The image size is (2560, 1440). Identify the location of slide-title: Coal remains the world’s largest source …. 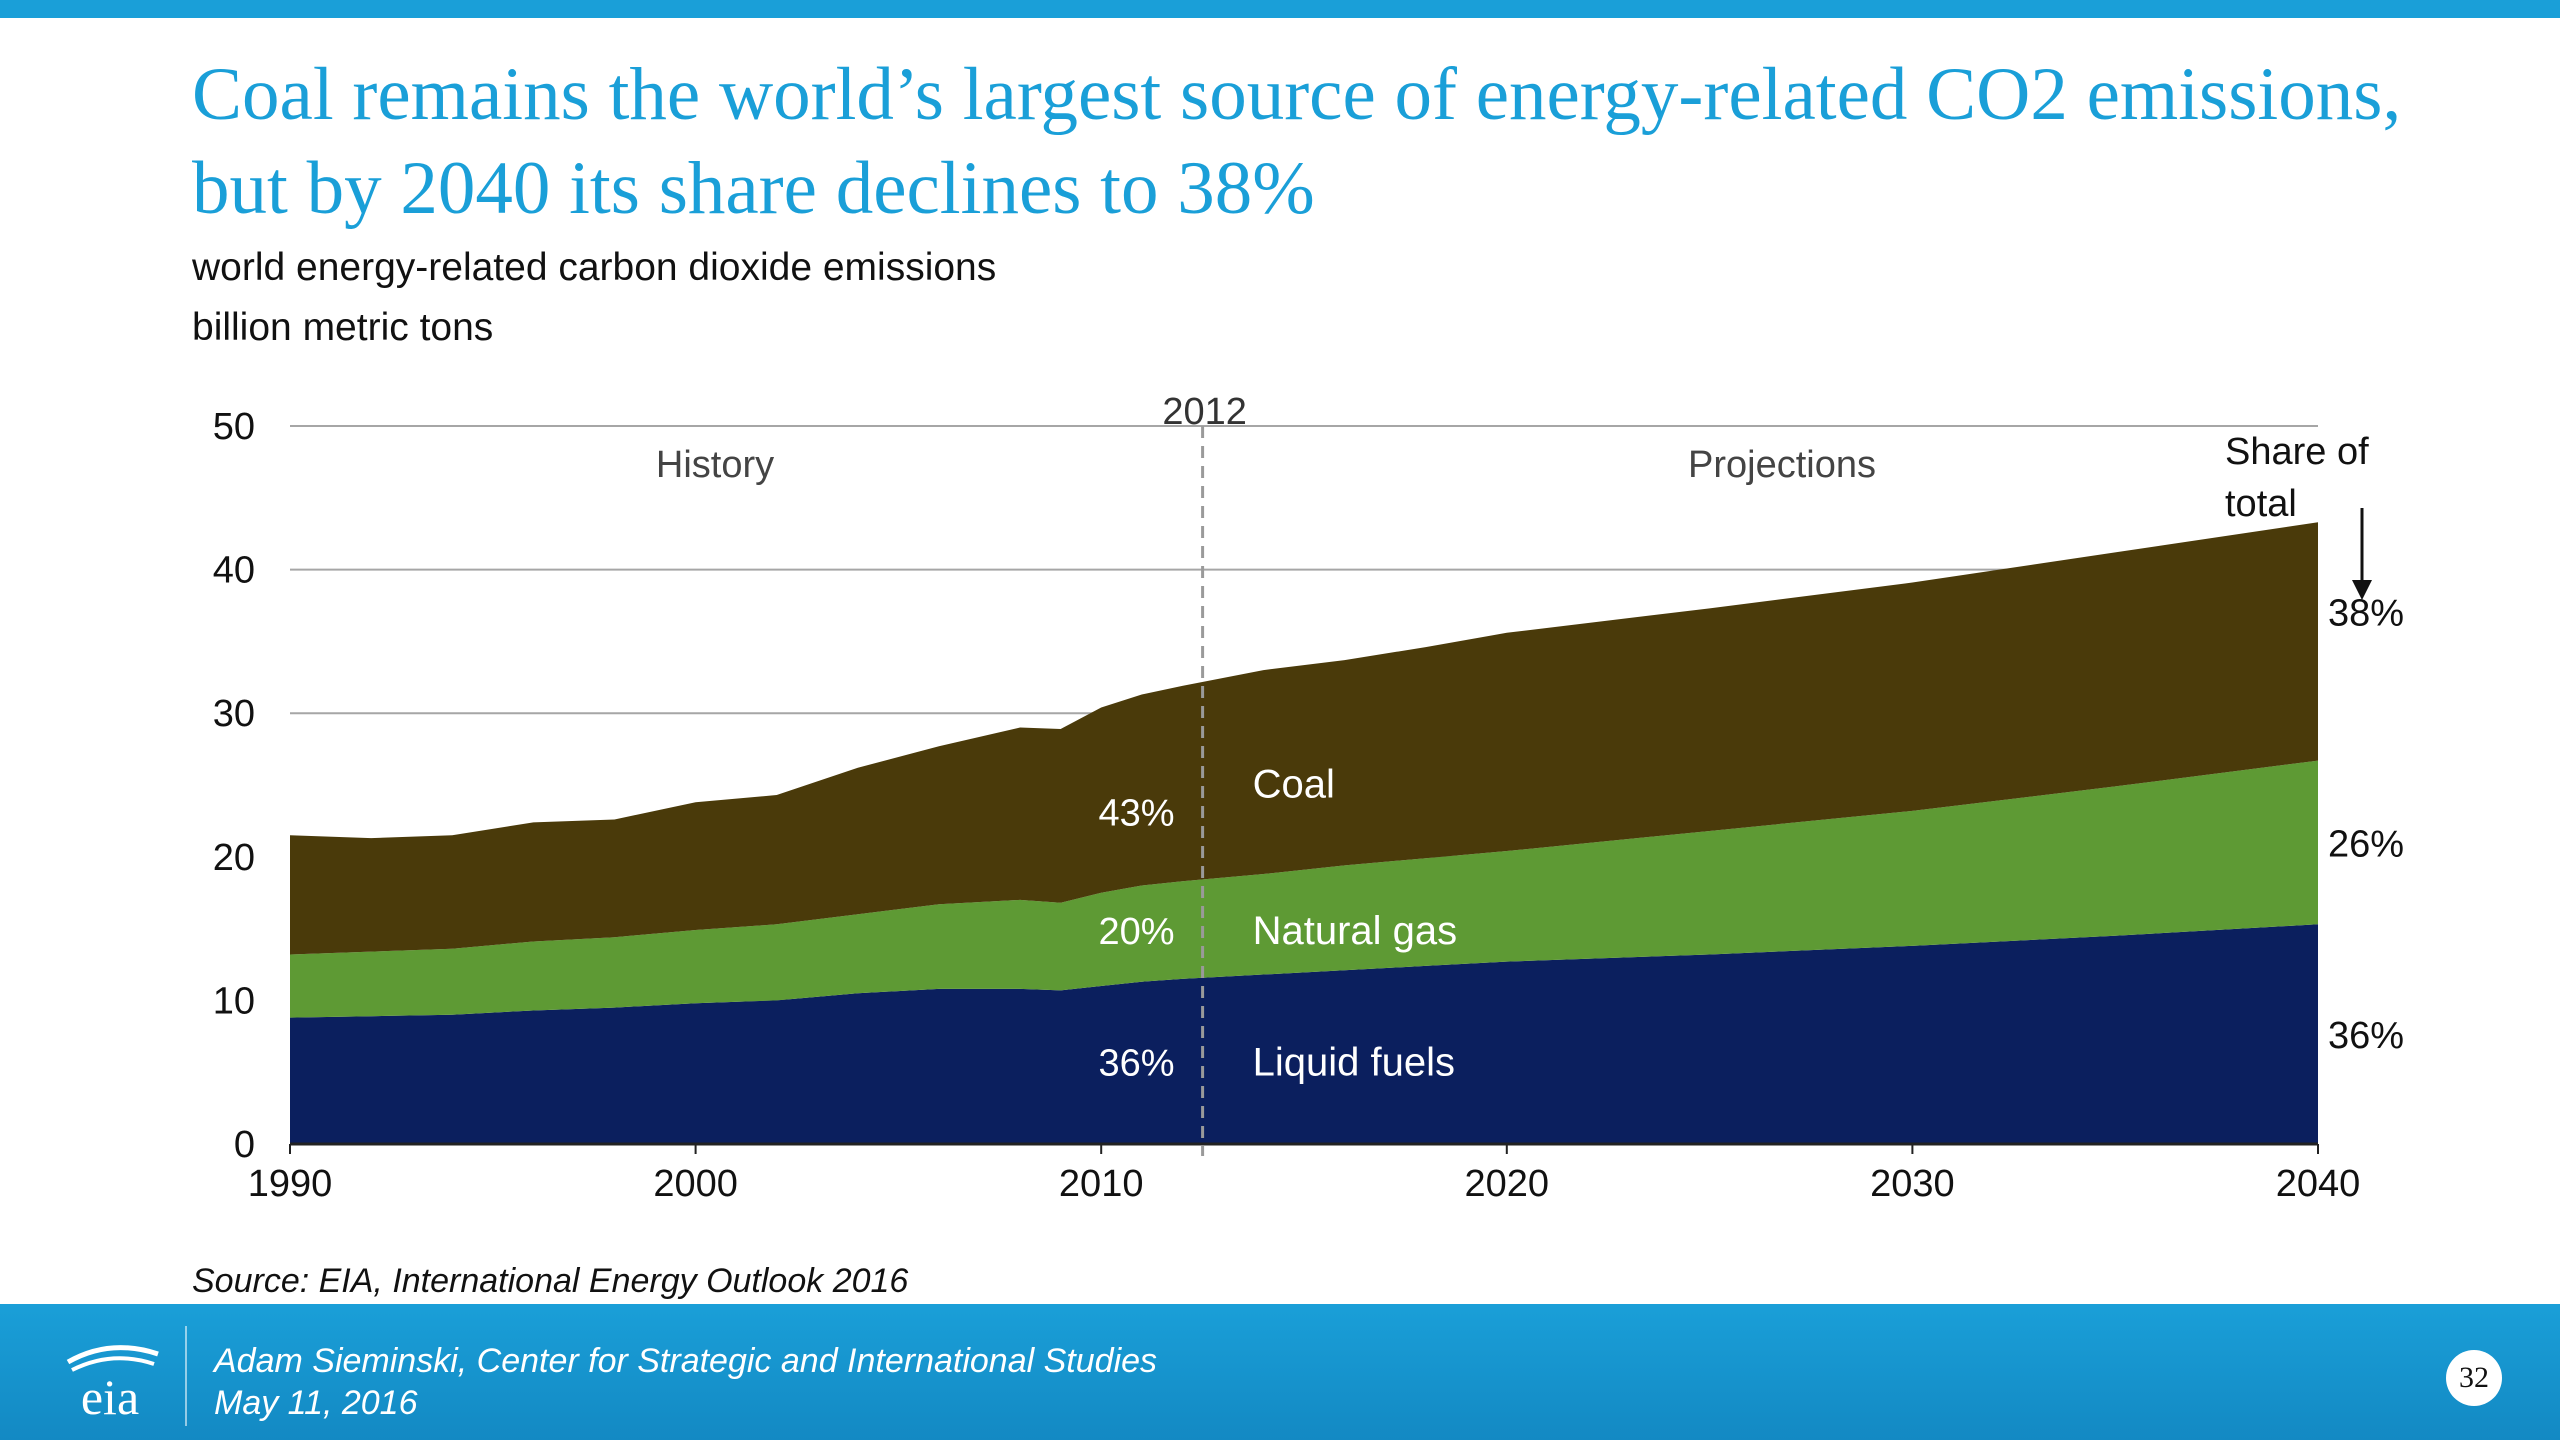
(1297, 141).